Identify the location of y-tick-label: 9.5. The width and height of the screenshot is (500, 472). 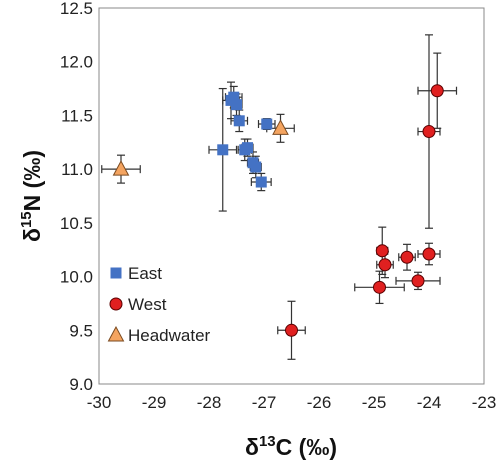
(81, 330).